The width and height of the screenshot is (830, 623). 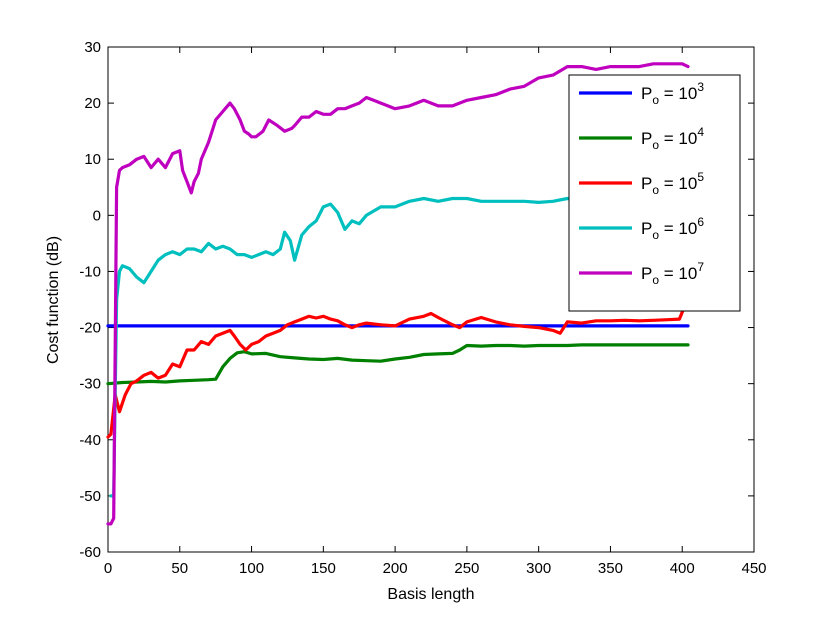 I want to click on y-tick-label: 30, so click(x=92, y=47).